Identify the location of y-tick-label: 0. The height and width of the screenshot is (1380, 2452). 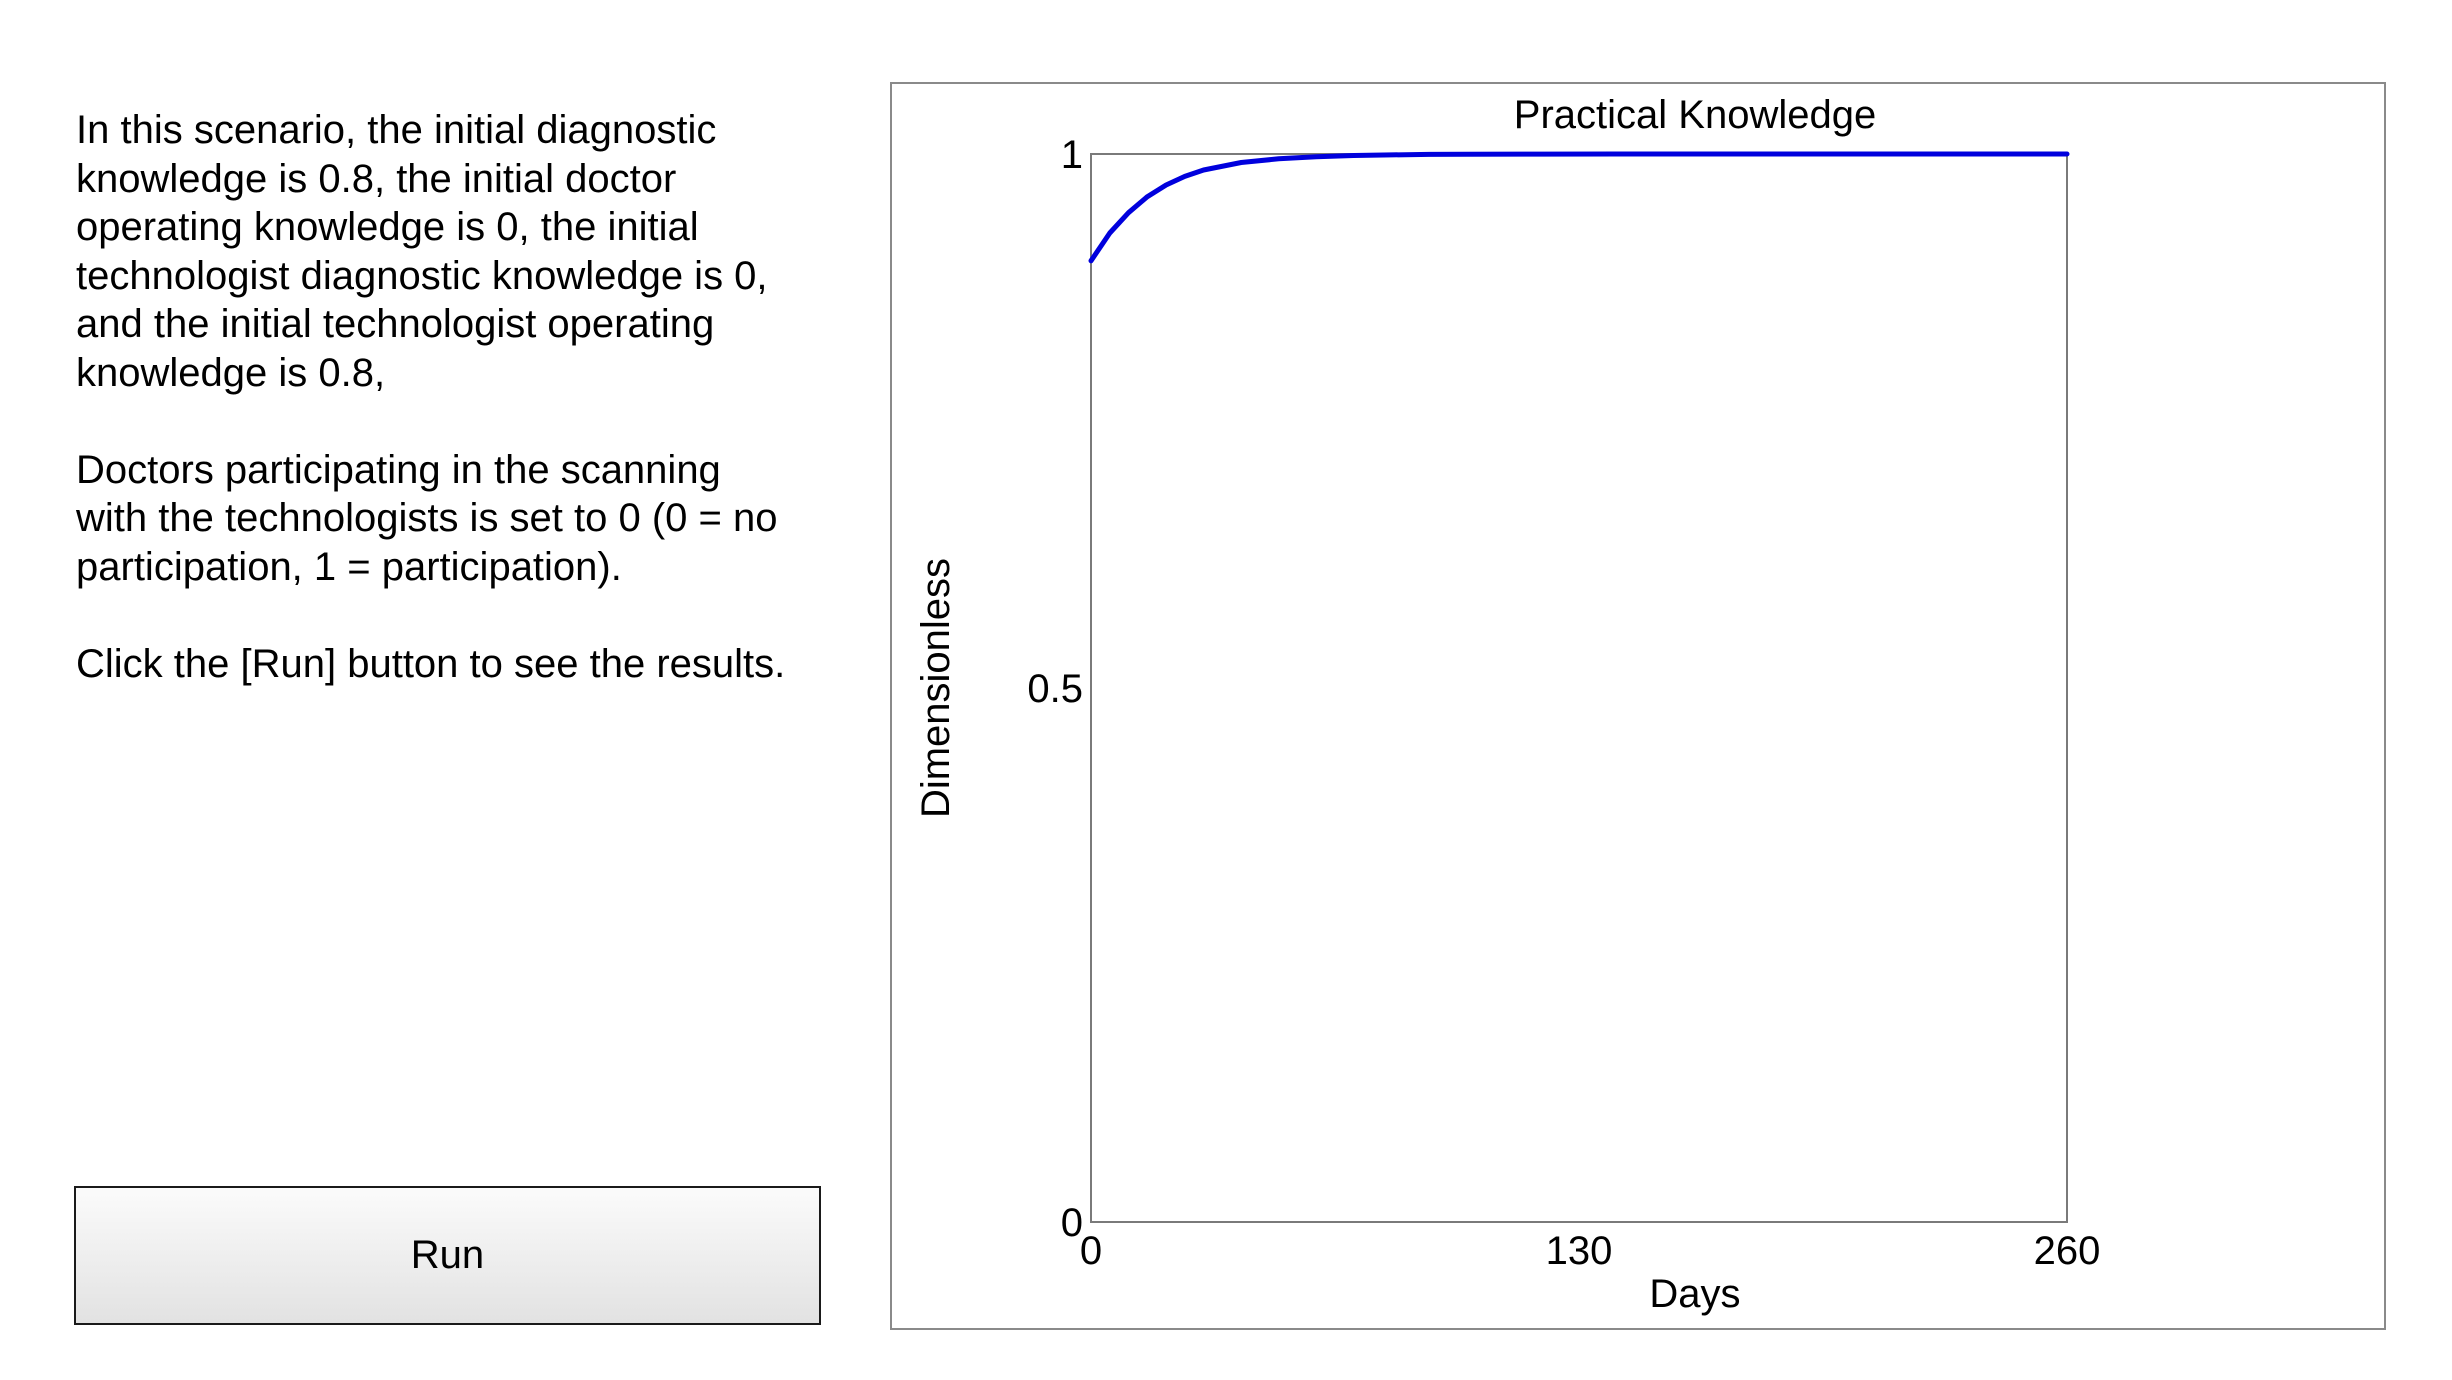
(1072, 1223).